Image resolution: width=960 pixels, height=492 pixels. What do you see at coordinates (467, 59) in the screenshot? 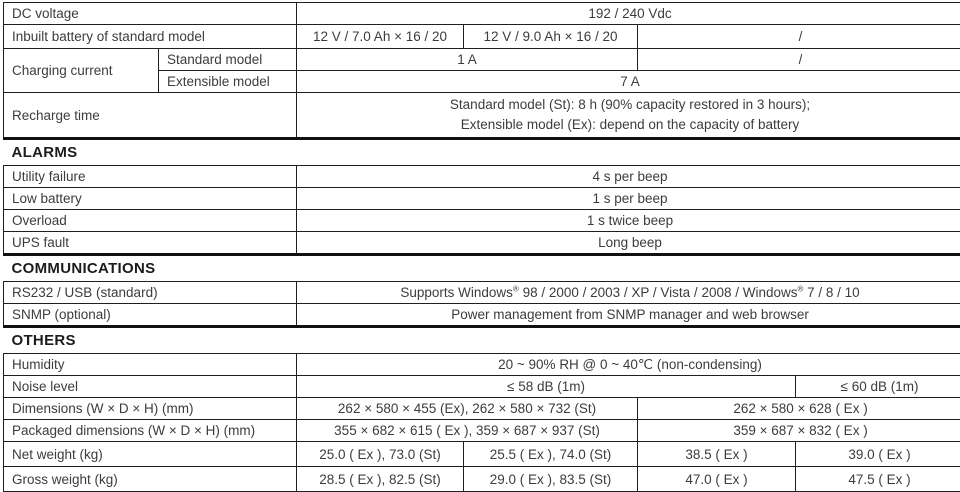
I see `row-value: 1 A` at bounding box center [467, 59].